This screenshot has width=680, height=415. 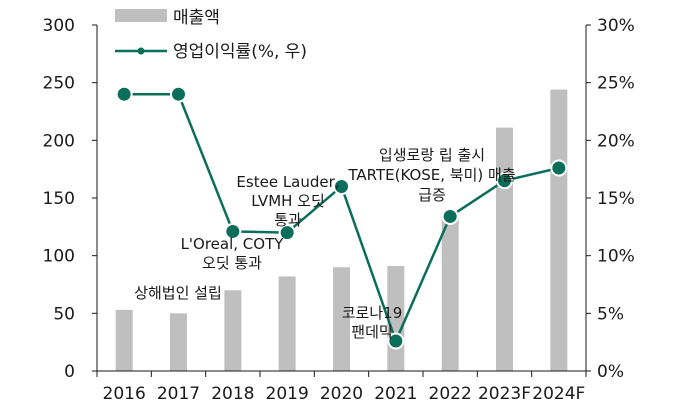 I want to click on right-tick-label: 30%, so click(x=616, y=26).